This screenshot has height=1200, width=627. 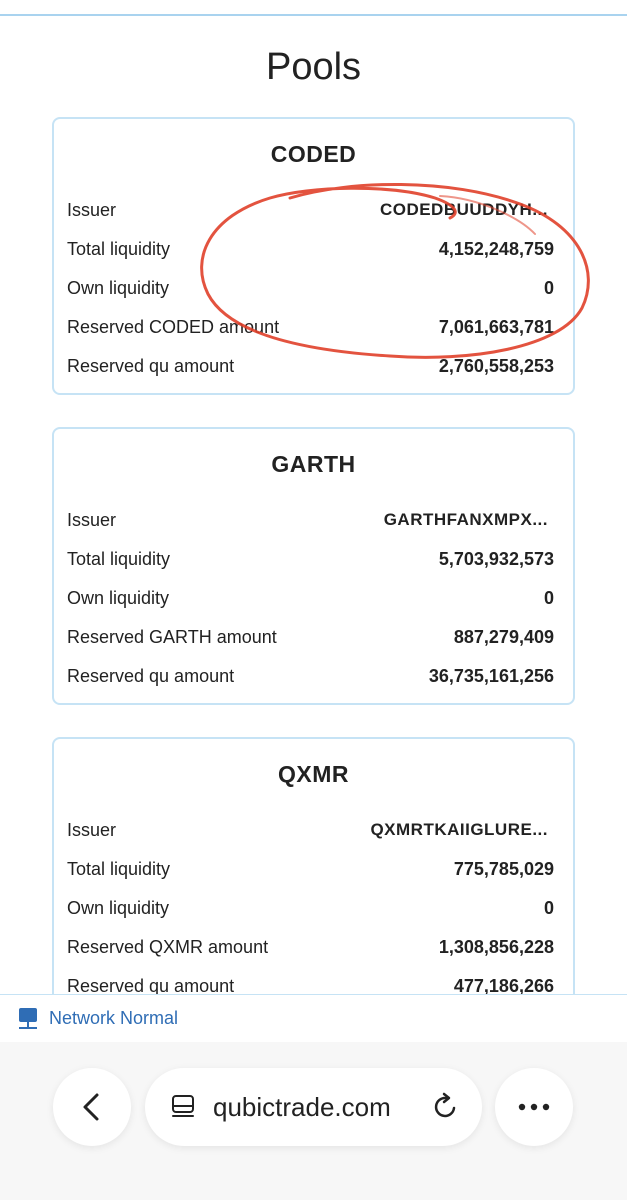 What do you see at coordinates (114, 1018) in the screenshot?
I see `network-status-text: Network Normal` at bounding box center [114, 1018].